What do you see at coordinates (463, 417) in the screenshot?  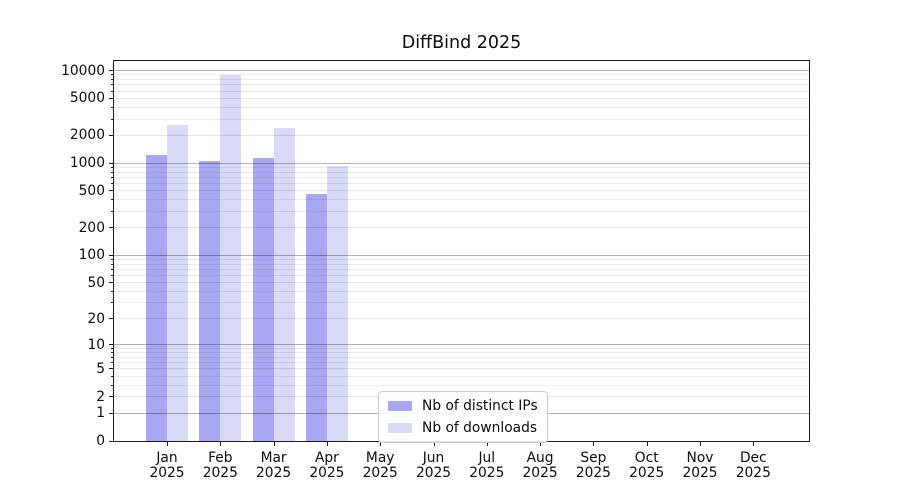 I see `legend: Nb of distinct IPs Nb of downloads` at bounding box center [463, 417].